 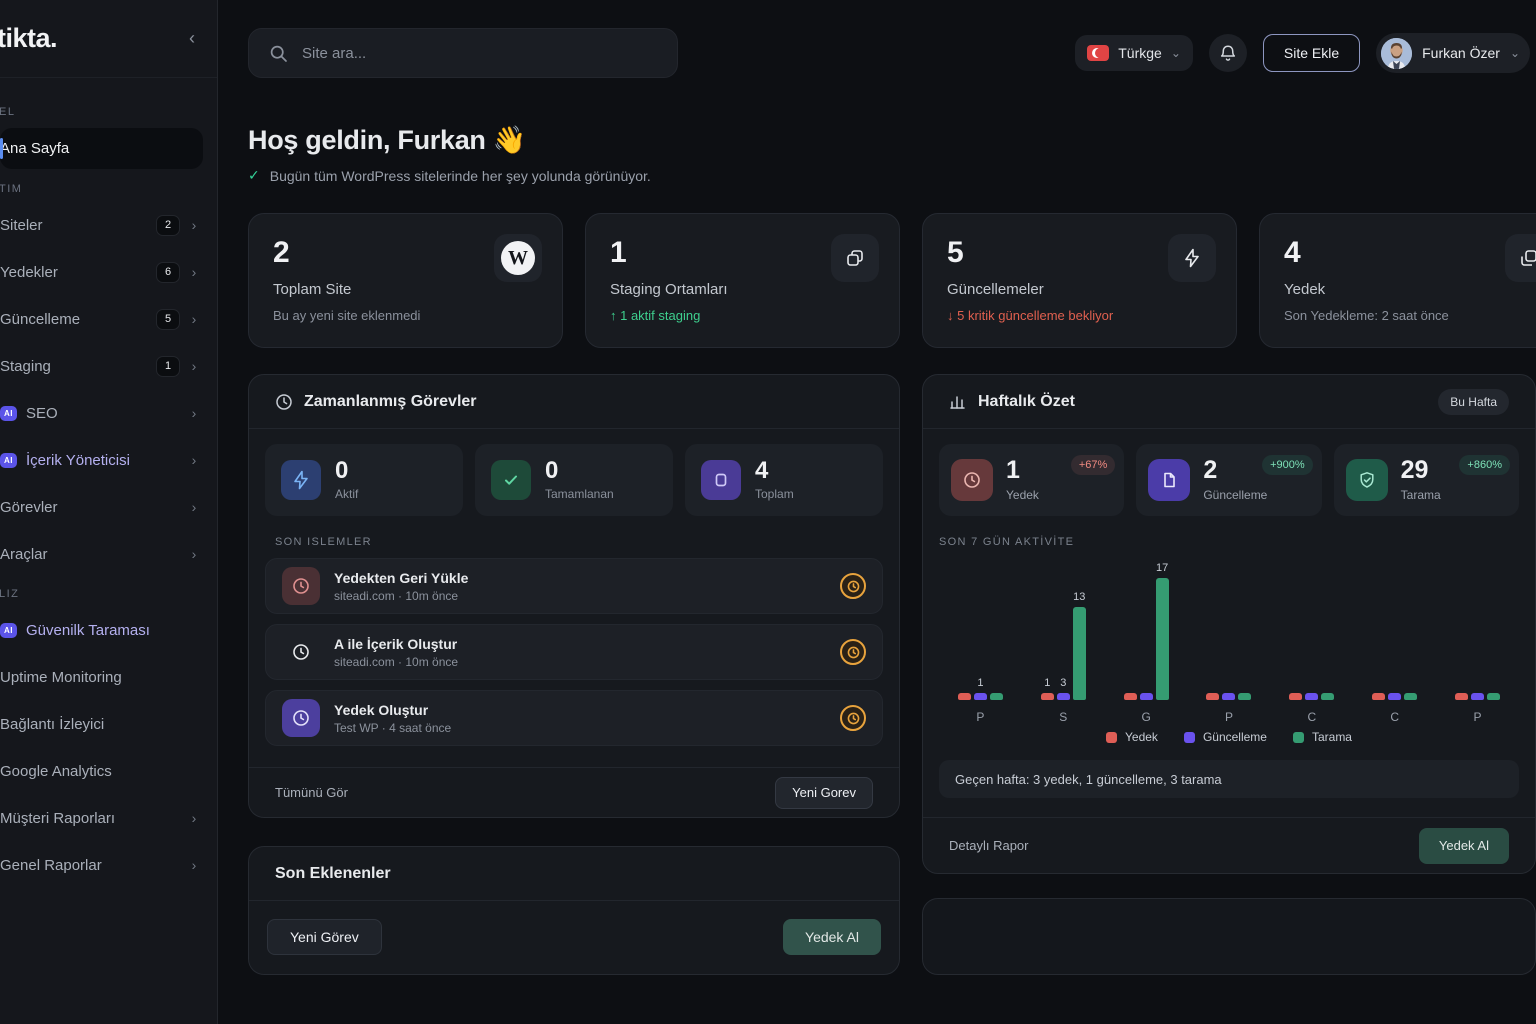 I want to click on sidebar-item-label: Uptime Monitoring, so click(x=61, y=677).